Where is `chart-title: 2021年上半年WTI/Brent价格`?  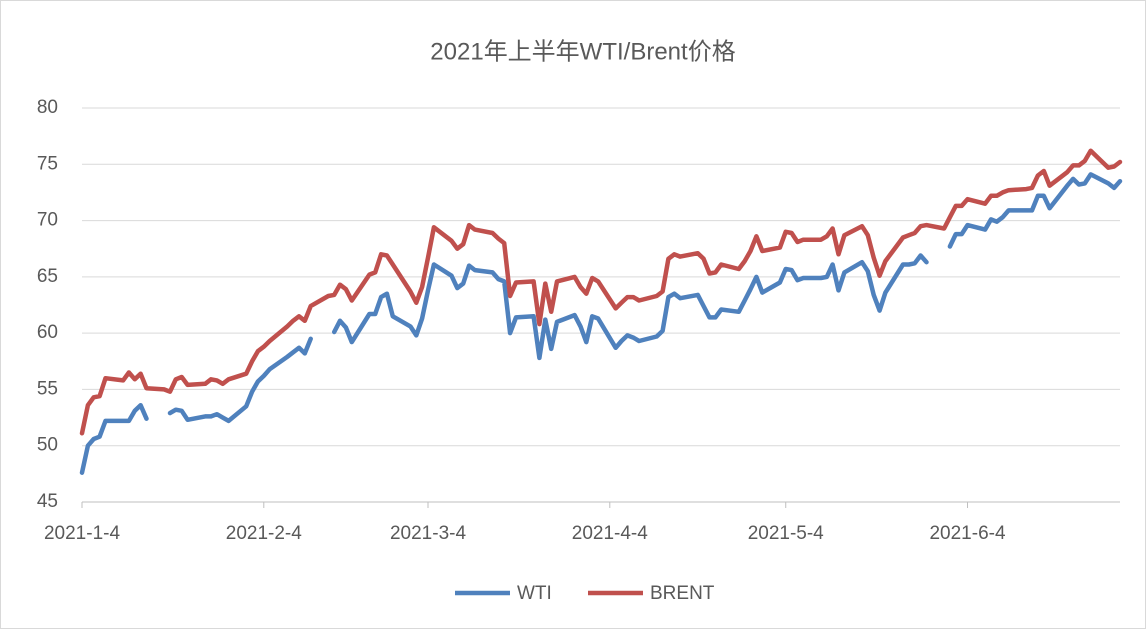 chart-title: 2021年上半年WTI/Brent价格 is located at coordinates (582, 51).